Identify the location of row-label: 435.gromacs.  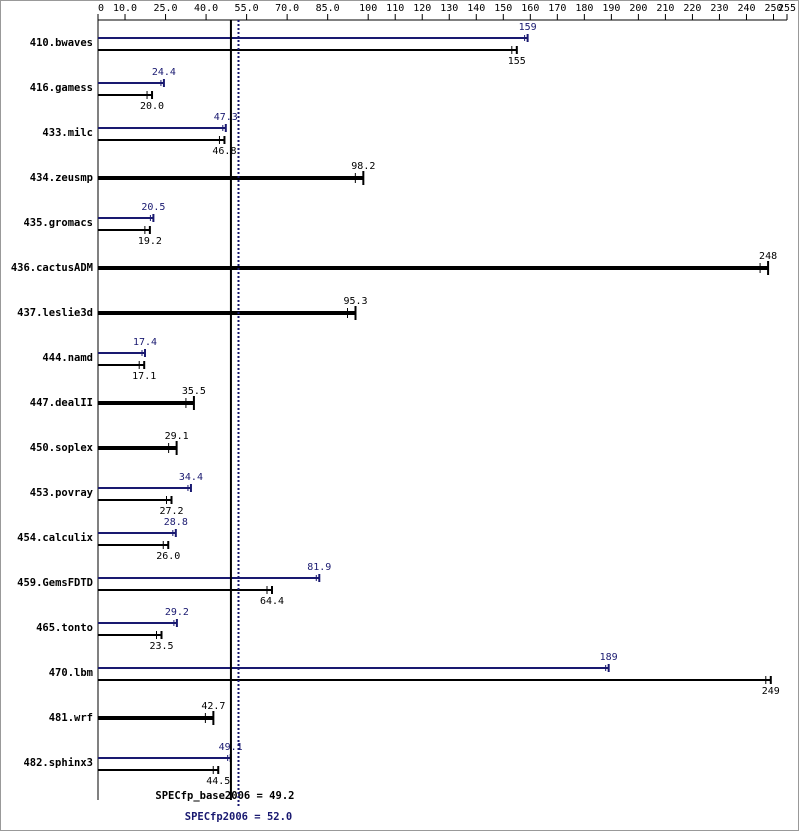
(58, 223).